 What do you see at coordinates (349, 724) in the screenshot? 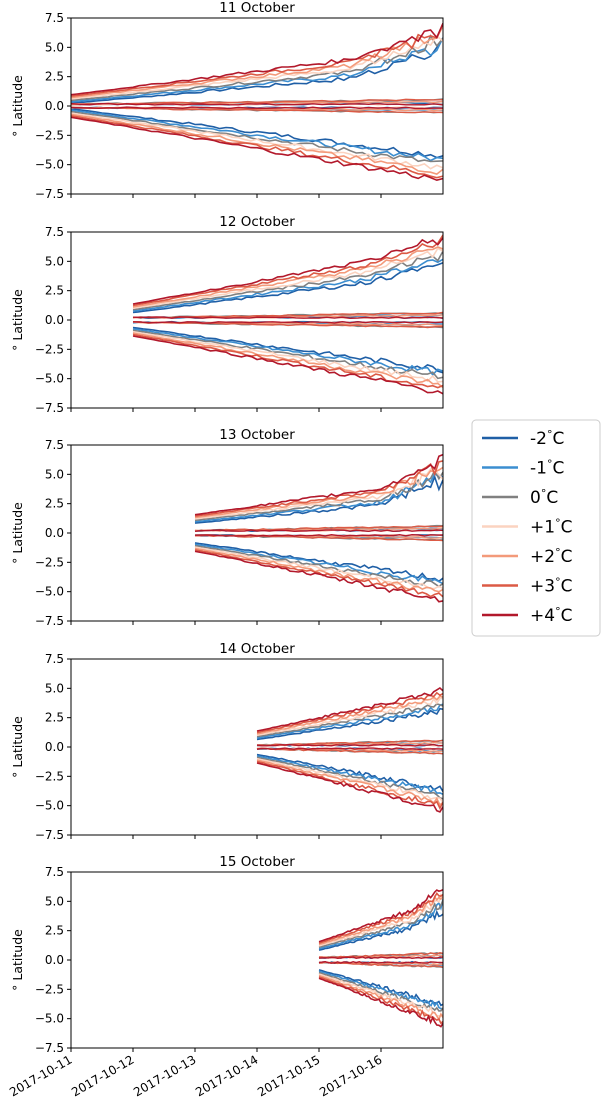
I see `contour-upper-minus2` at bounding box center [349, 724].